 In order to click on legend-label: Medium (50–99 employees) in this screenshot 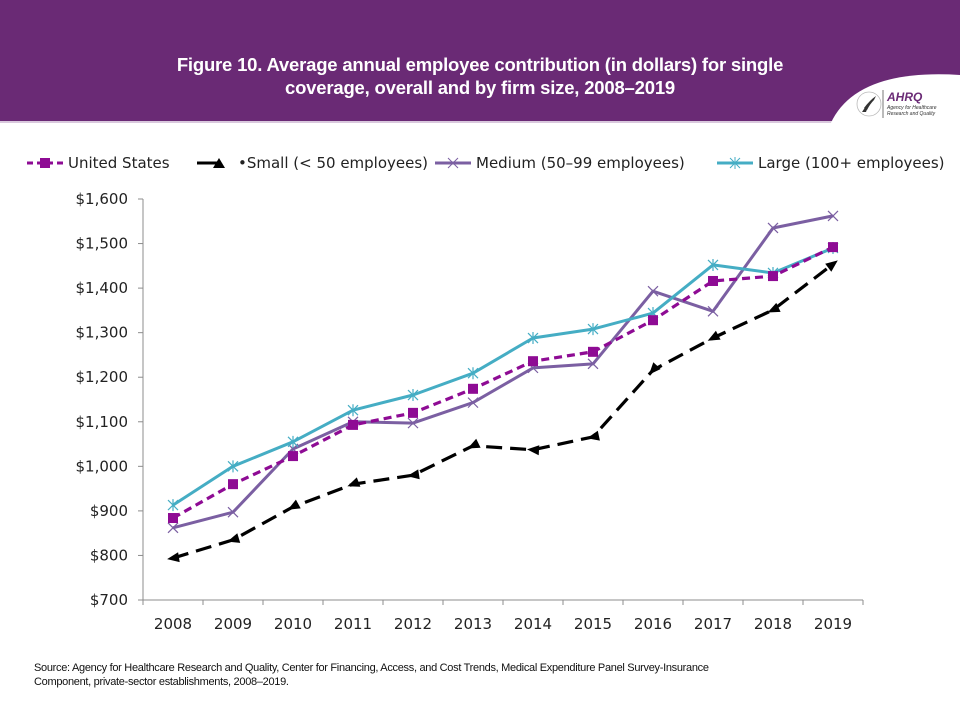, I will do `click(580, 163)`.